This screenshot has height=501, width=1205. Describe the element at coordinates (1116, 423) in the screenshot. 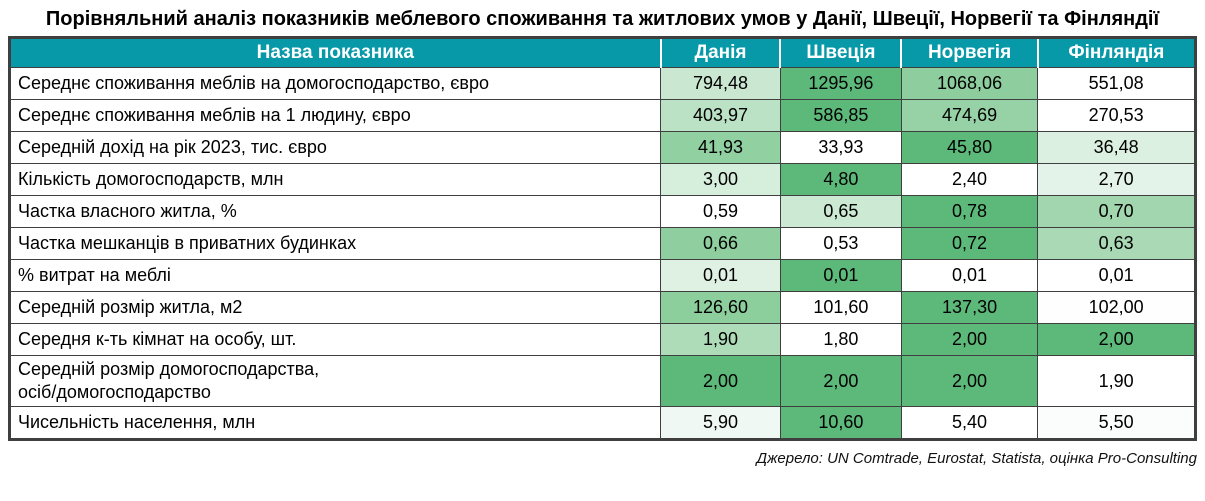

I see `value-cell: 5,50` at that location.